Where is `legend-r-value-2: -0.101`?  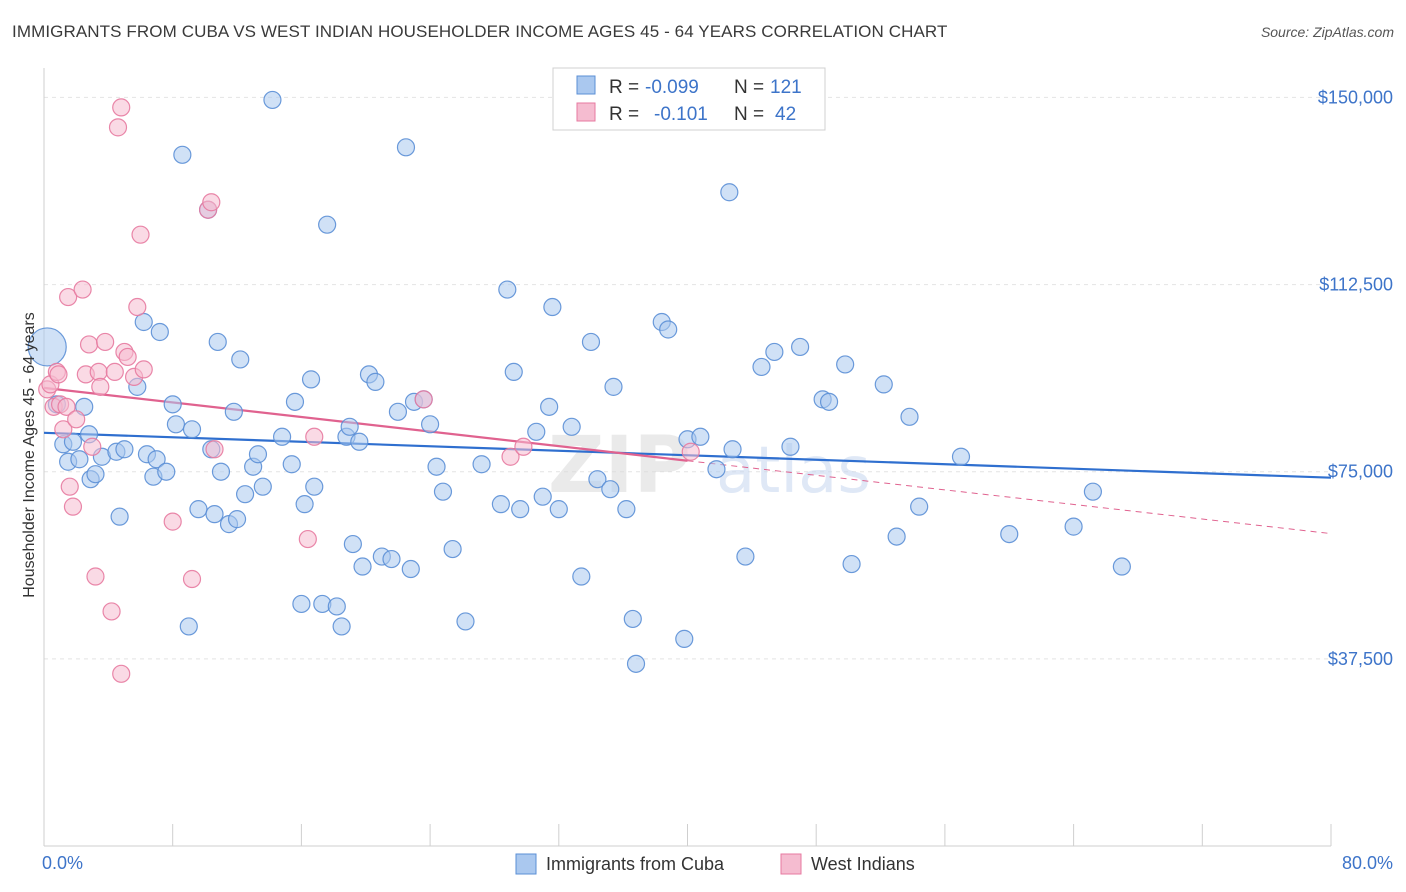
legend-r-value-2: -0.101 is located at coordinates (681, 114).